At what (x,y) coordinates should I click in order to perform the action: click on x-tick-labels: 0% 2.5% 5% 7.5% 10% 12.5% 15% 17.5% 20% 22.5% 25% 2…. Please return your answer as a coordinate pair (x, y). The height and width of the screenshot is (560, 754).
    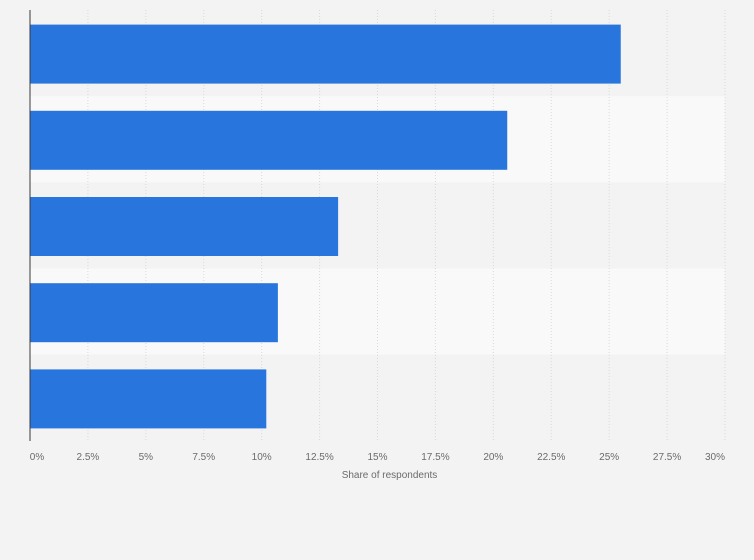
    Looking at the image, I should click on (377, 457).